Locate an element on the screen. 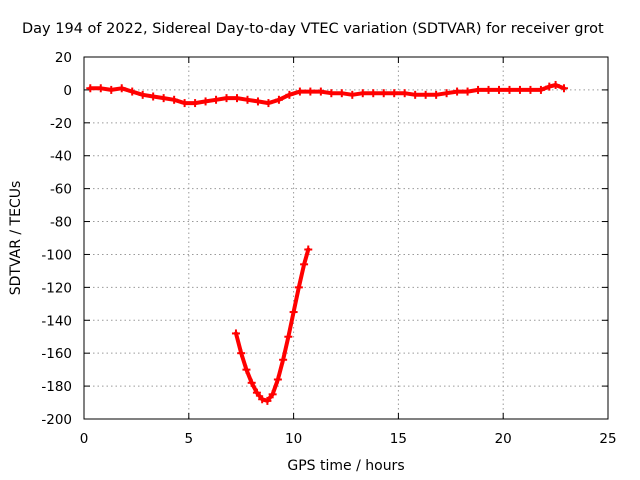  x-tick-label: 5 is located at coordinates (189, 439).